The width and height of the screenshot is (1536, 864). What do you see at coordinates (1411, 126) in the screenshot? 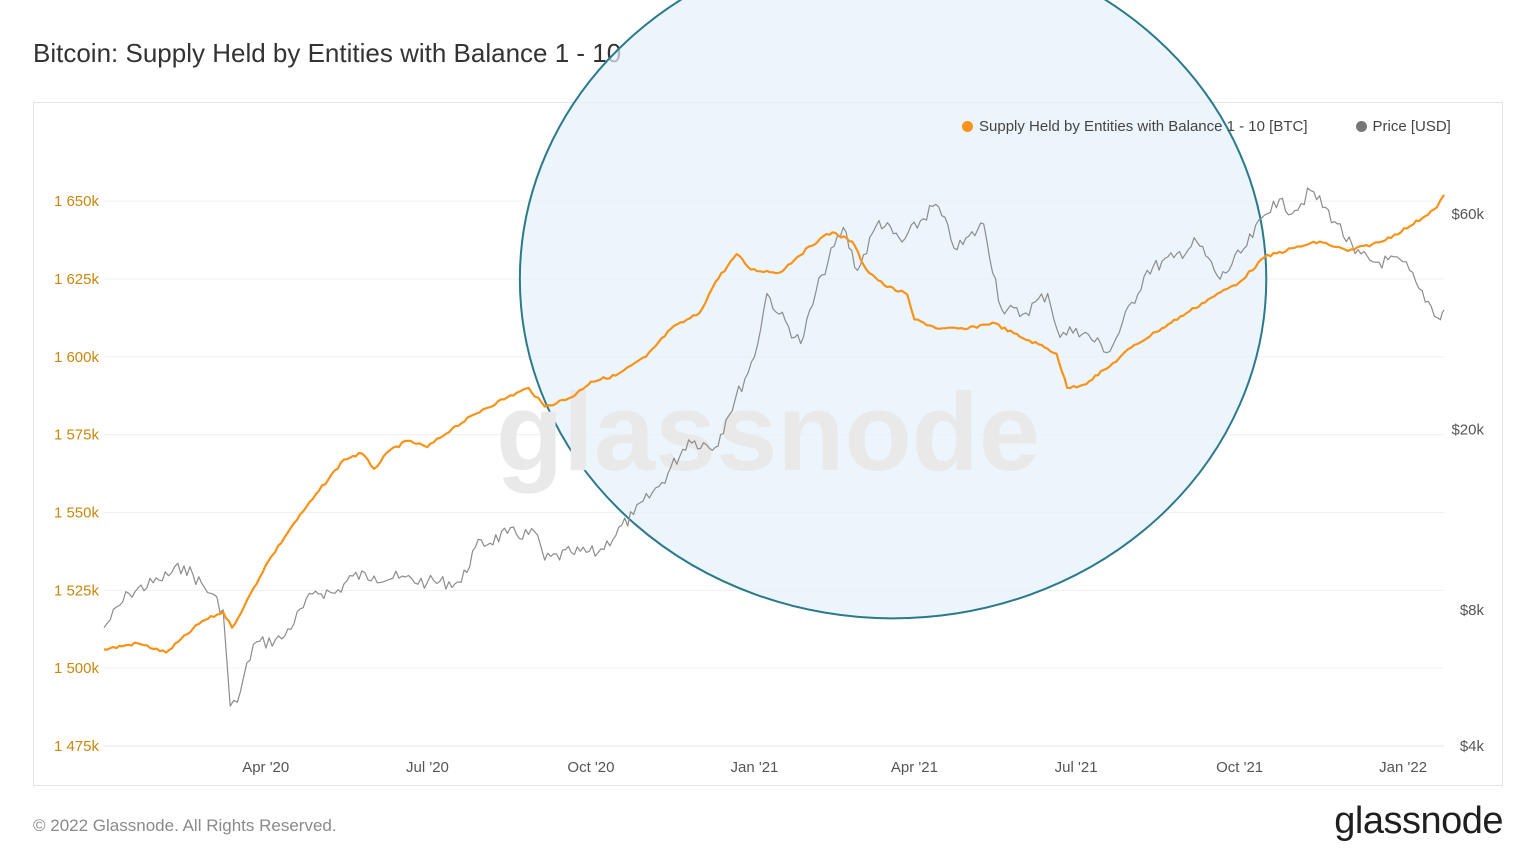
I see `legend-price-label: Price [USD]` at bounding box center [1411, 126].